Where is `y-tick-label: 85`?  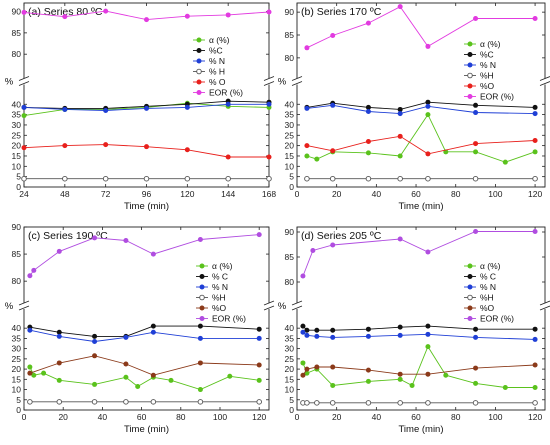 y-tick-label: 85 is located at coordinates (290, 35).